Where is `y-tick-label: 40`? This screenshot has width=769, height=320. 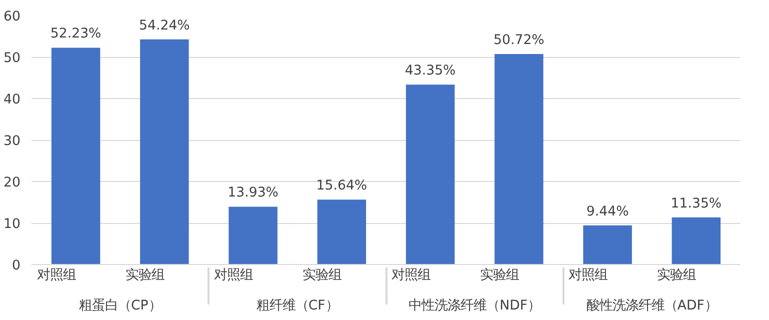
y-tick-label: 40 is located at coordinates (12, 100).